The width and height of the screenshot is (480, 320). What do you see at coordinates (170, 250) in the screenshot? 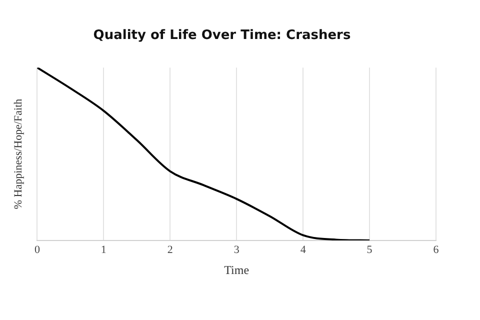
I see `x-tick-label: 2` at bounding box center [170, 250].